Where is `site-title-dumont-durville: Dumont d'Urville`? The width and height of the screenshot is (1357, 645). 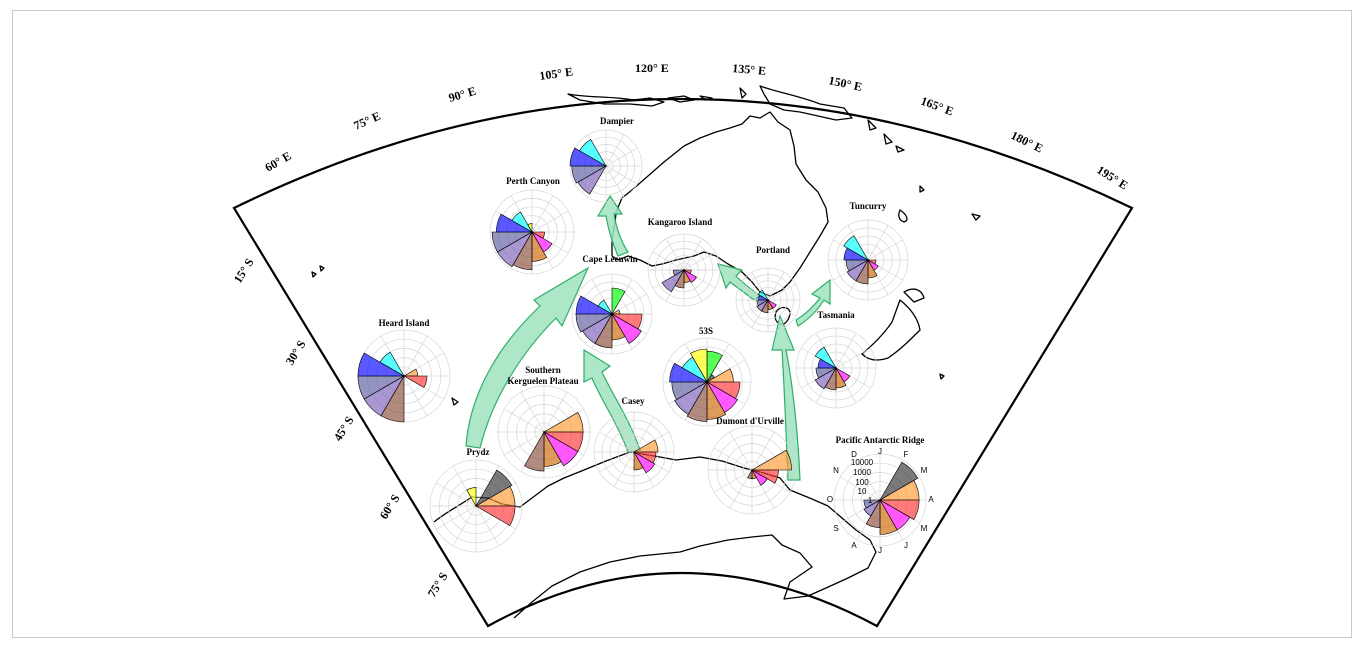 site-title-dumont-durville: Dumont d'Urville is located at coordinates (750, 421).